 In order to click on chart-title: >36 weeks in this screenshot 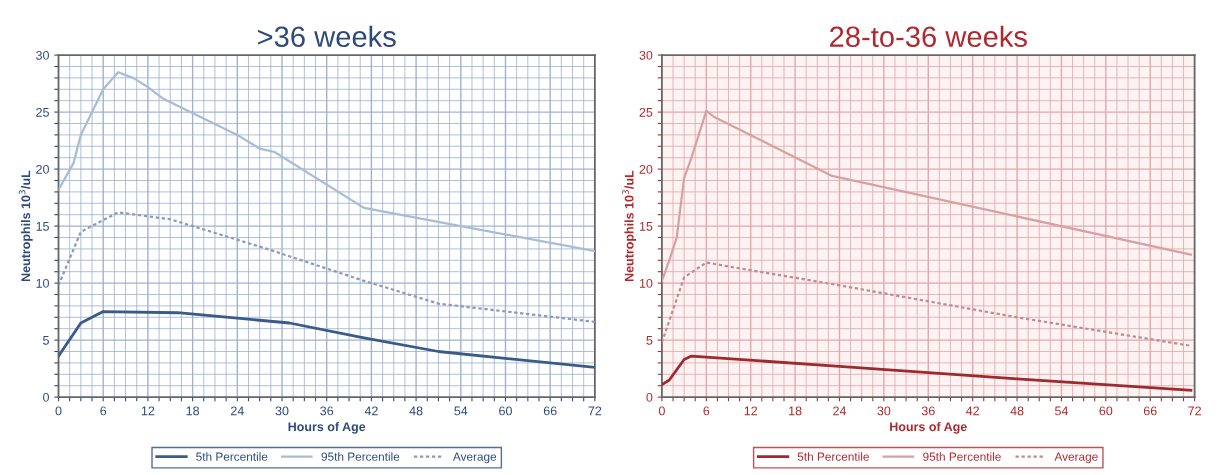, I will do `click(327, 36)`.